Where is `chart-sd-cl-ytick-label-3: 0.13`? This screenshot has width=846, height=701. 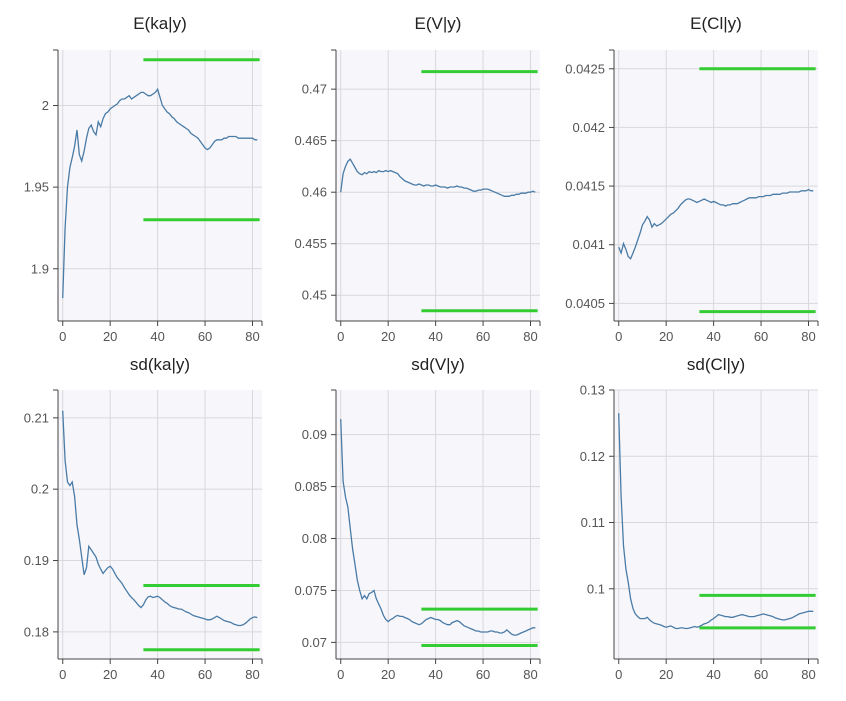
chart-sd-cl-ytick-label-3: 0.13 is located at coordinates (592, 390).